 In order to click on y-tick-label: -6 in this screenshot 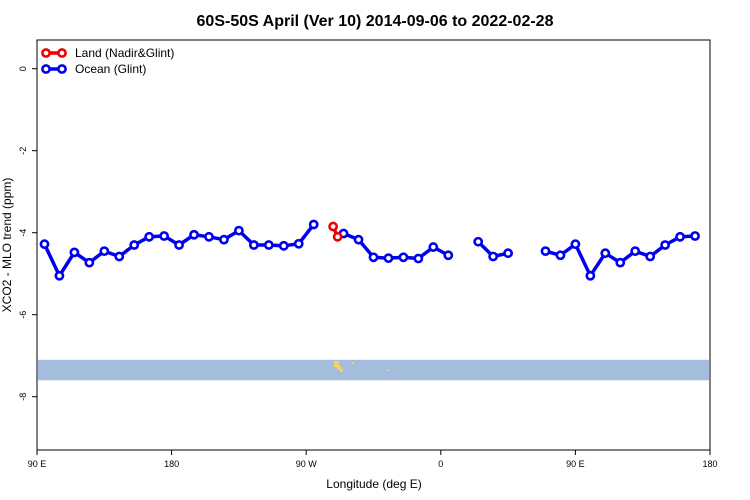, I will do `click(23, 315)`.